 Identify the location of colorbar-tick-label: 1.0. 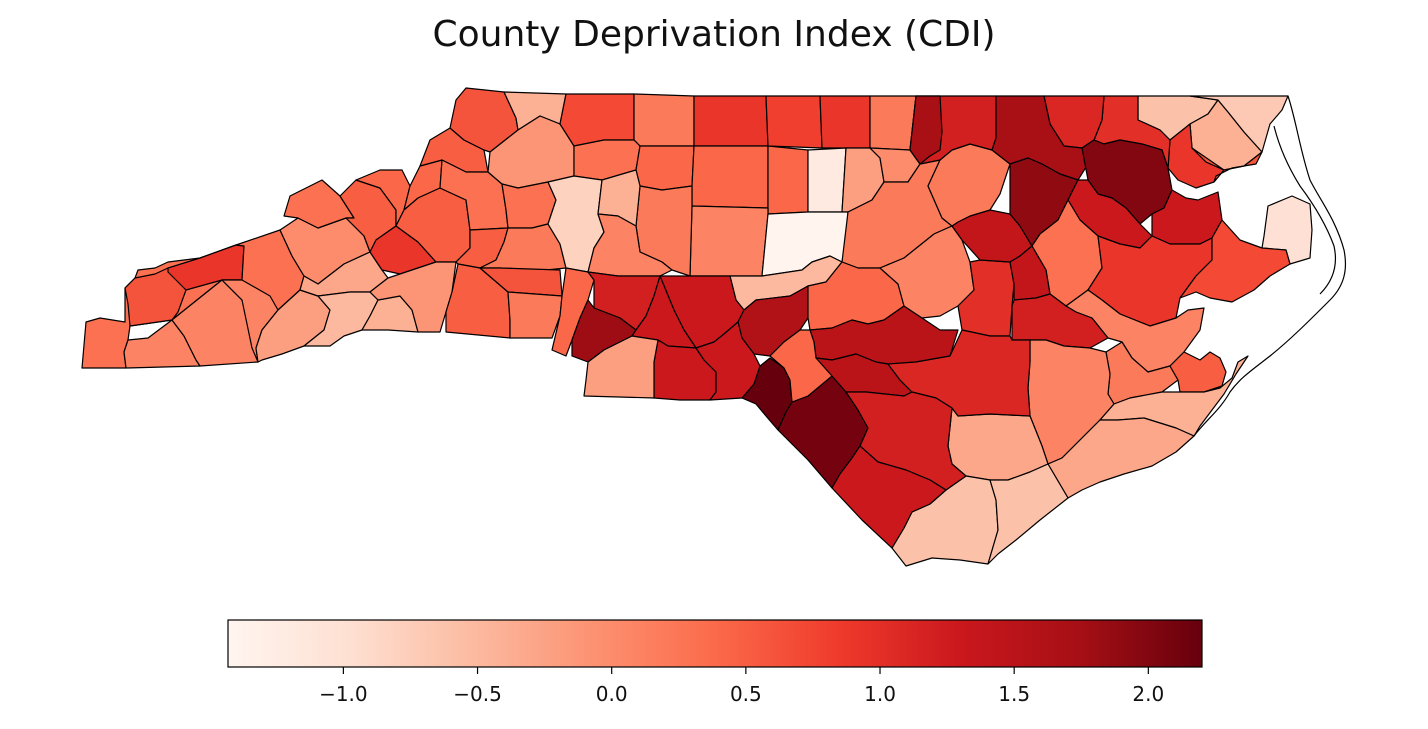
(880, 694).